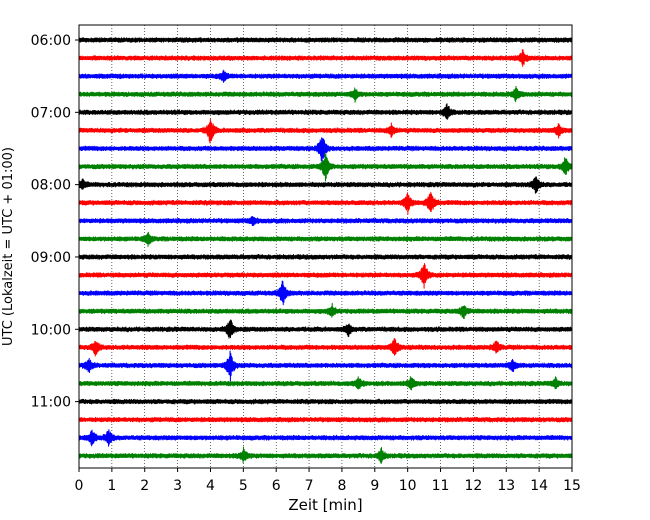 The width and height of the screenshot is (650, 520). Describe the element at coordinates (276, 486) in the screenshot. I see `x-tick-label: 6` at that location.